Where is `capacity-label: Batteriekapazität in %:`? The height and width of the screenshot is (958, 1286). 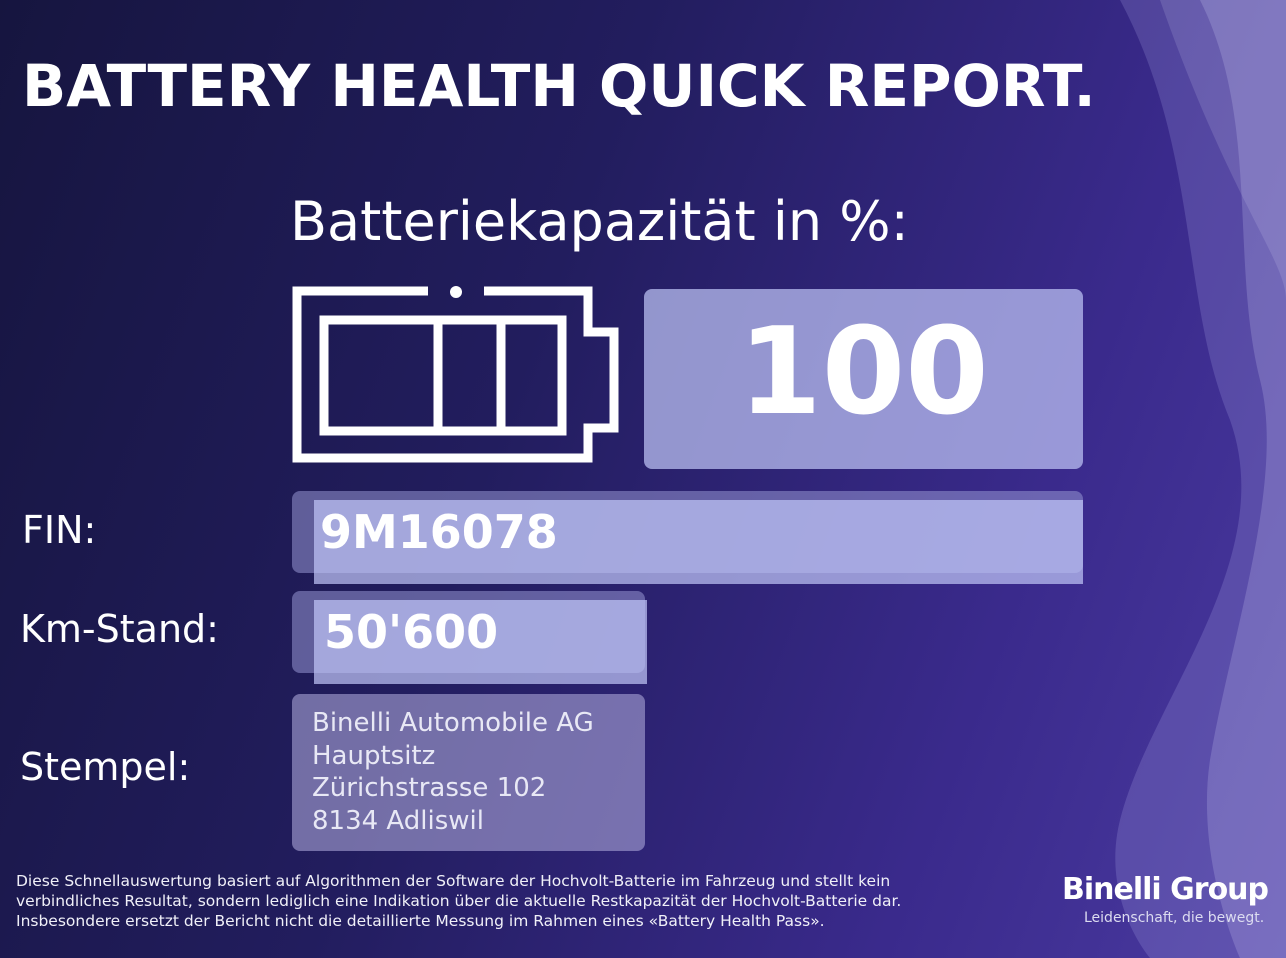
capacity-label: Batteriekapazität in %: is located at coordinates (599, 221).